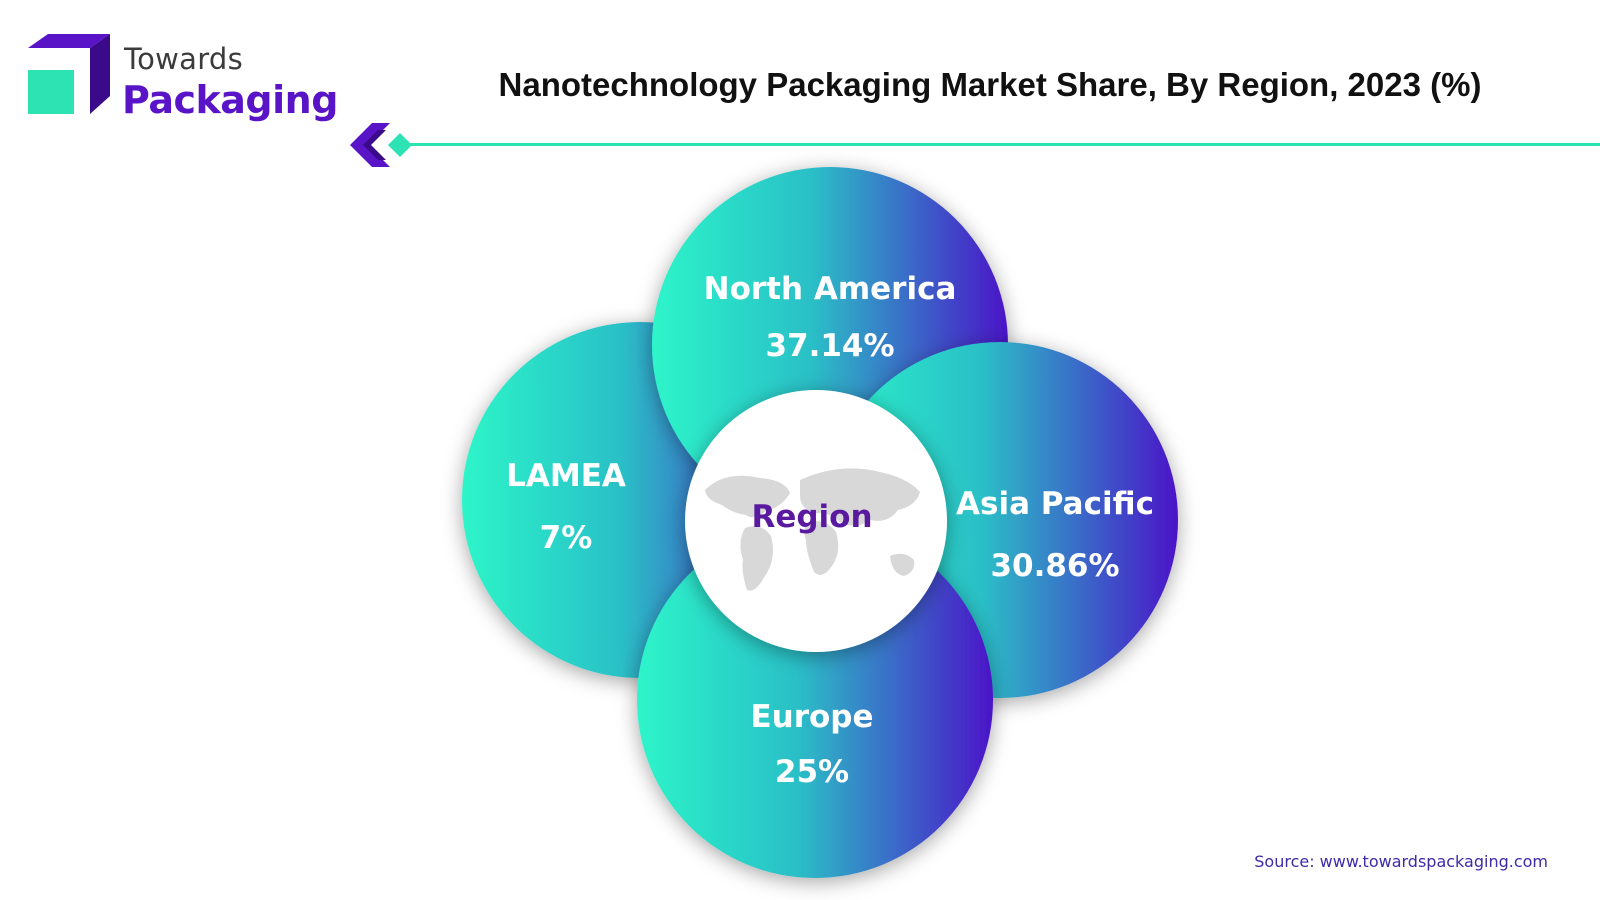 Image resolution: width=1600 pixels, height=900 pixels. Describe the element at coordinates (975, 145) in the screenshot. I see `header-divider` at that location.